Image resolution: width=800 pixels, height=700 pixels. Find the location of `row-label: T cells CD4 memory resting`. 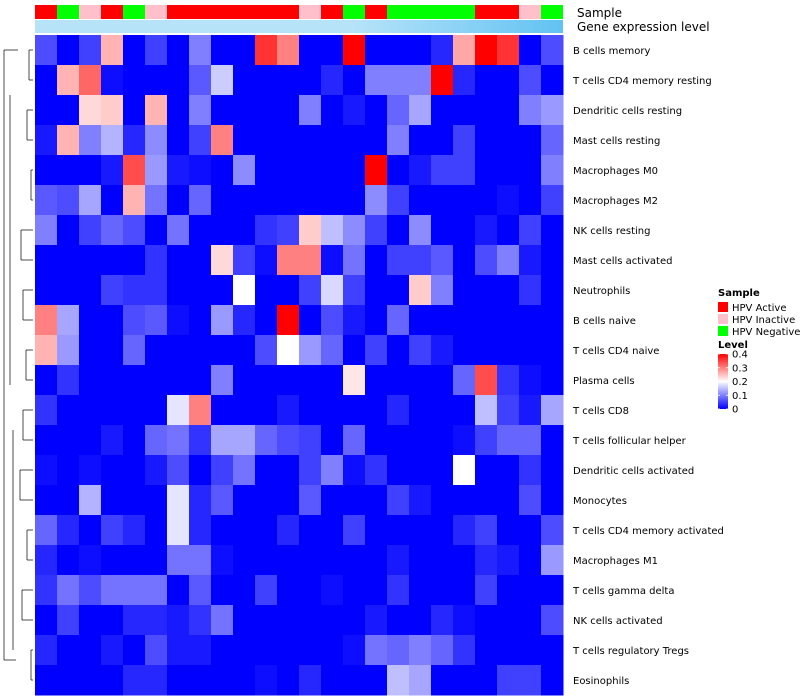

row-label: T cells CD4 memory resting is located at coordinates (642, 81).